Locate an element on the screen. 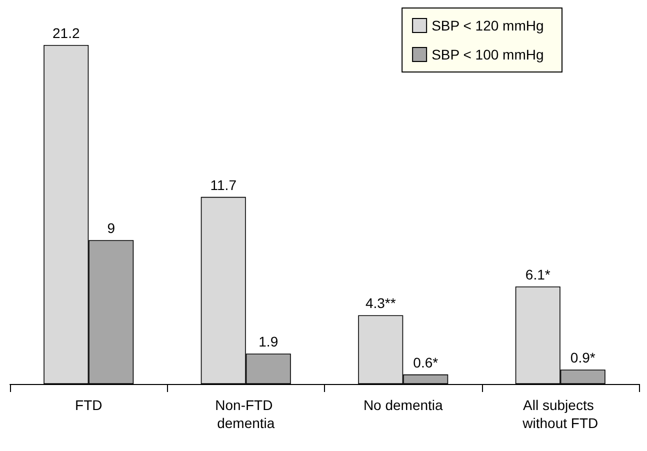  data-label: 21.2 is located at coordinates (66, 33).